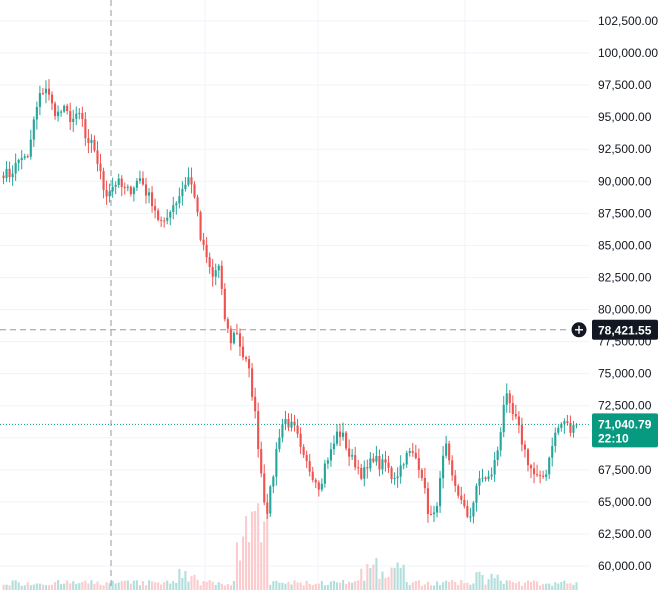 This screenshot has width=664, height=590. I want to click on add-alert-button, so click(579, 330).